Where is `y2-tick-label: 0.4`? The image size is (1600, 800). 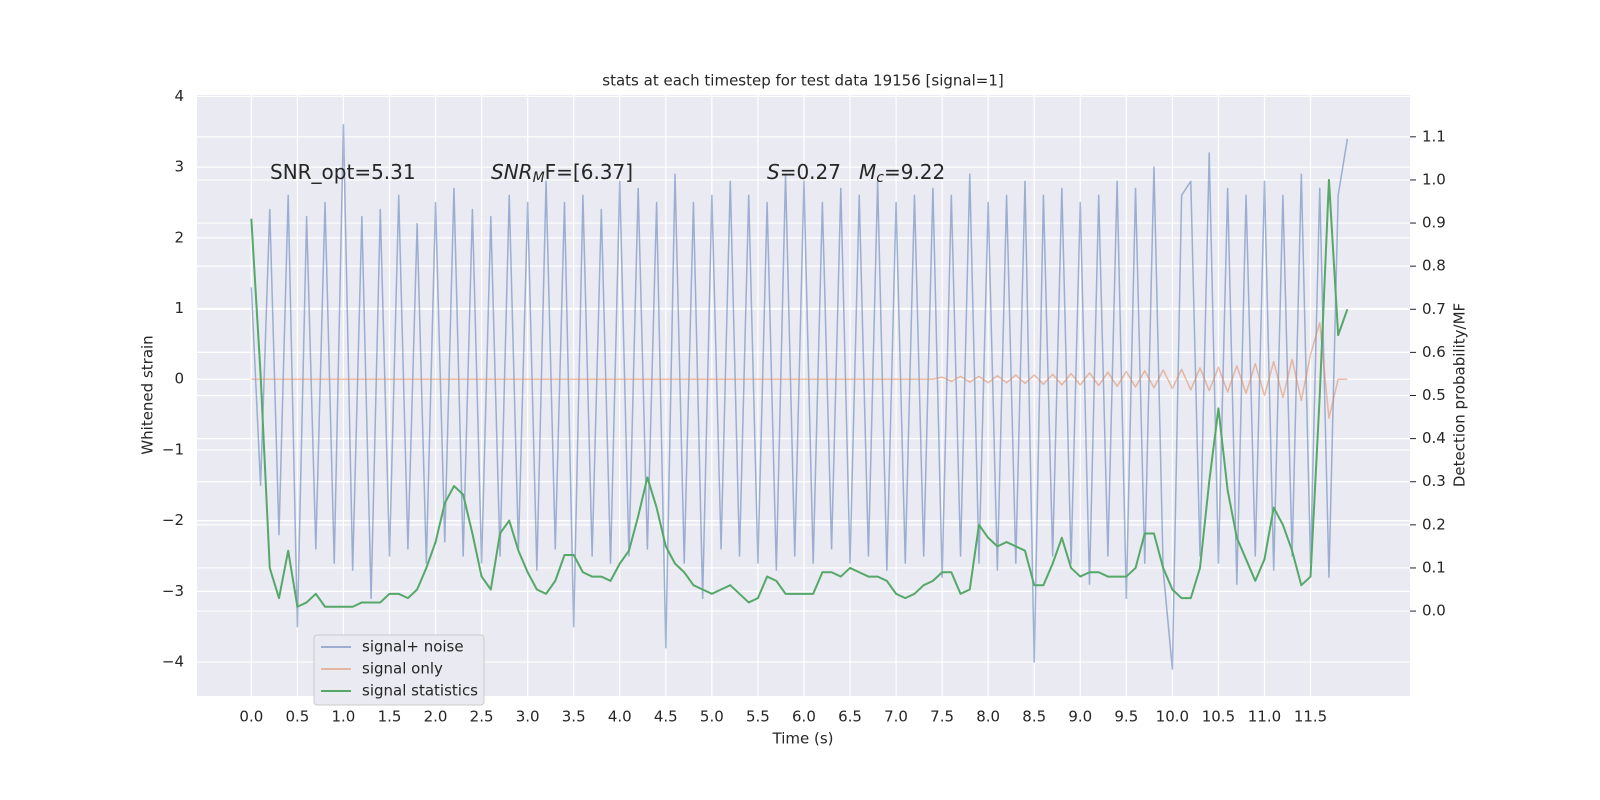 y2-tick-label: 0.4 is located at coordinates (1434, 438).